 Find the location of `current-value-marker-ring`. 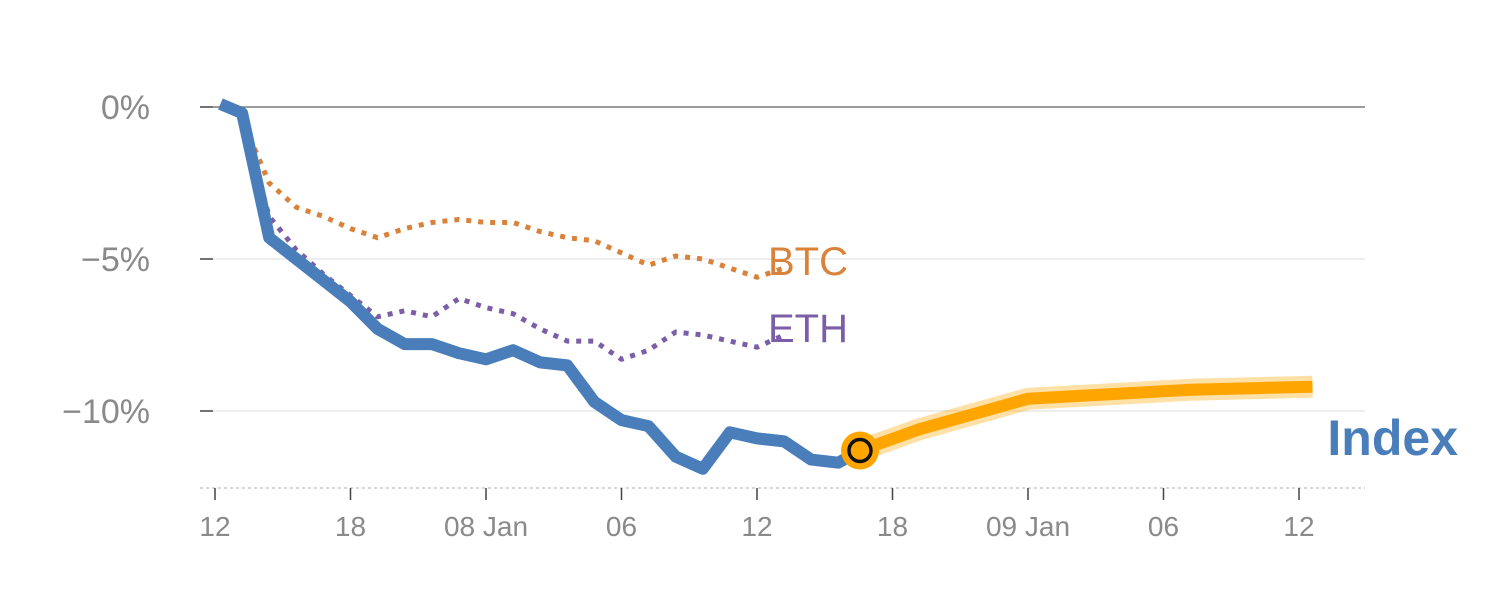

current-value-marker-ring is located at coordinates (860, 450).